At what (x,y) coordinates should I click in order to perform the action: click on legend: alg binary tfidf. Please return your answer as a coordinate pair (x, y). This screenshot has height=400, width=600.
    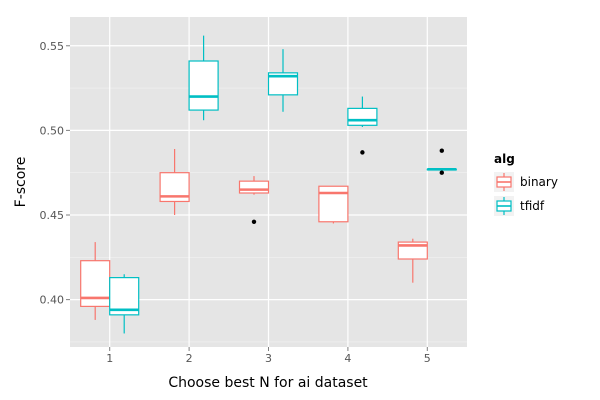
    Looking at the image, I should click on (526, 184).